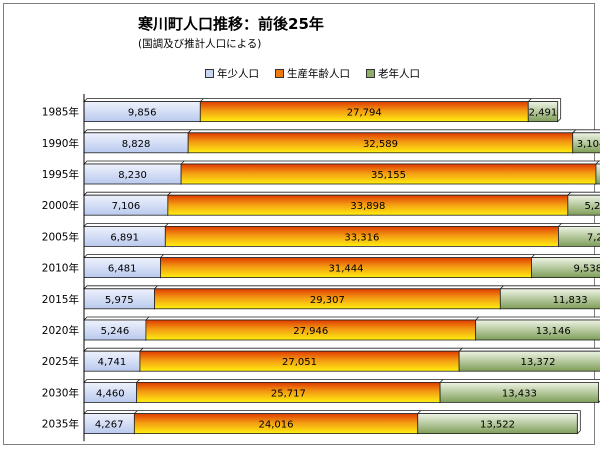 This screenshot has height=450, width=600. Describe the element at coordinates (238, 74) in the screenshot. I see `legend-label-young: 年少人口` at that location.